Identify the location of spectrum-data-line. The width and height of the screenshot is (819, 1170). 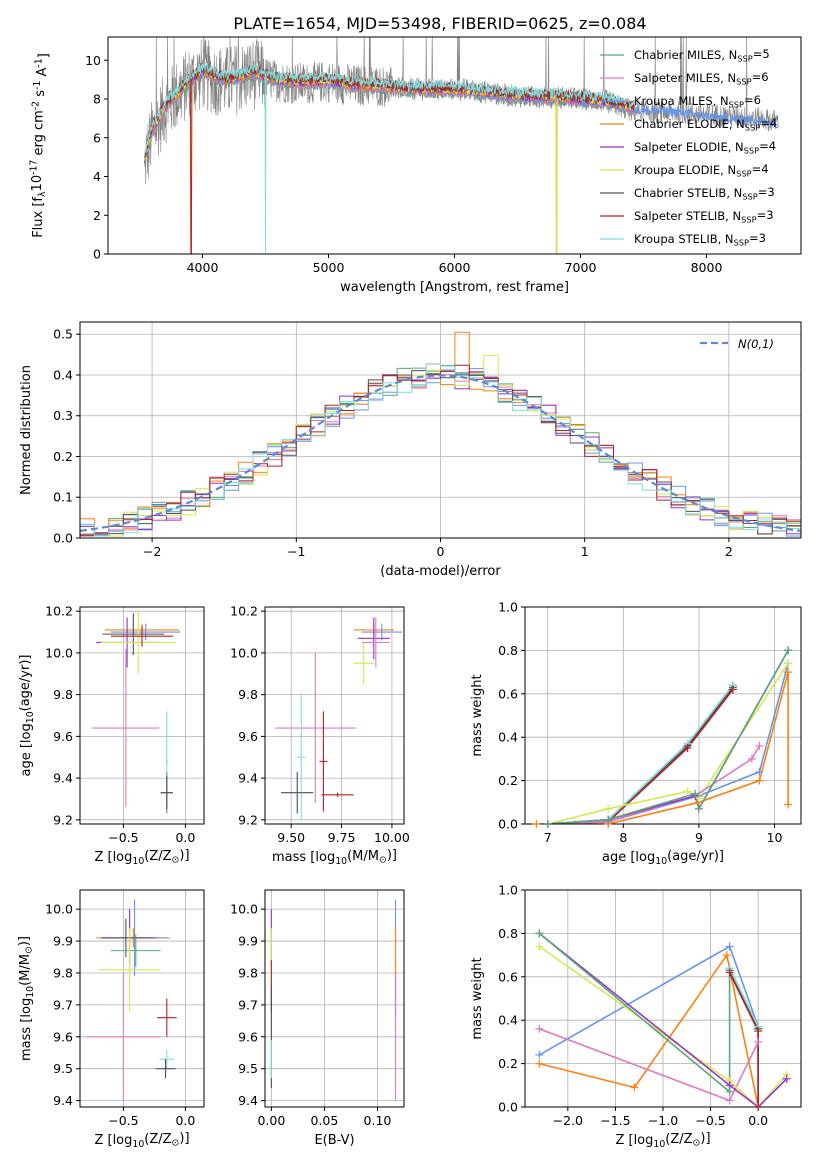
(461, 111).